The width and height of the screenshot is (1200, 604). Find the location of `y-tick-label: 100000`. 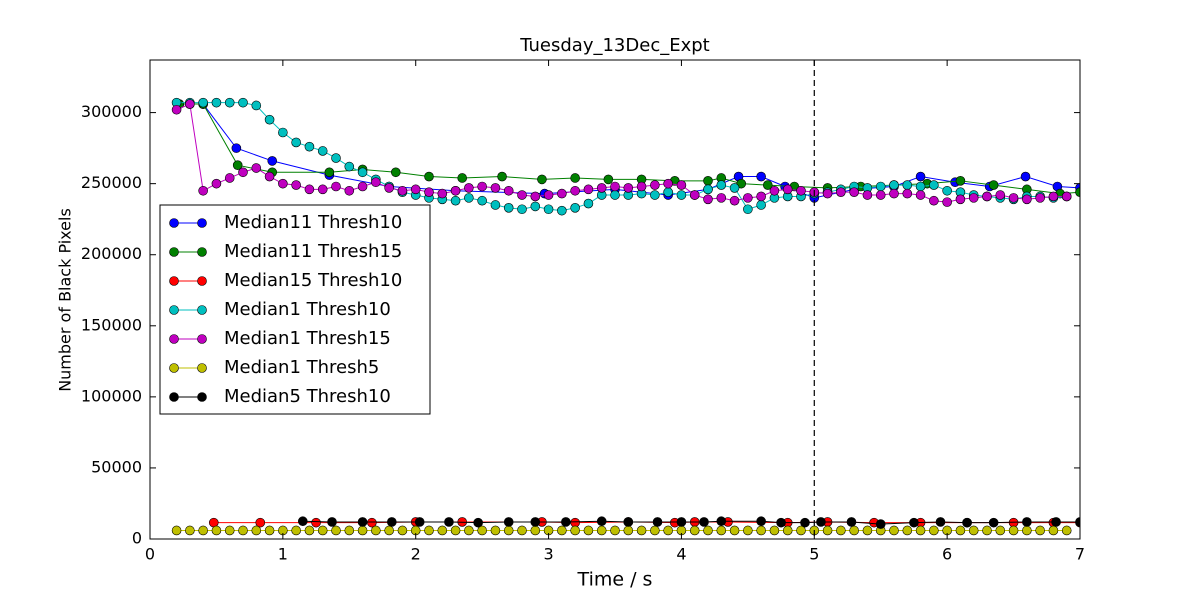

y-tick-label: 100000 is located at coordinates (111, 395).